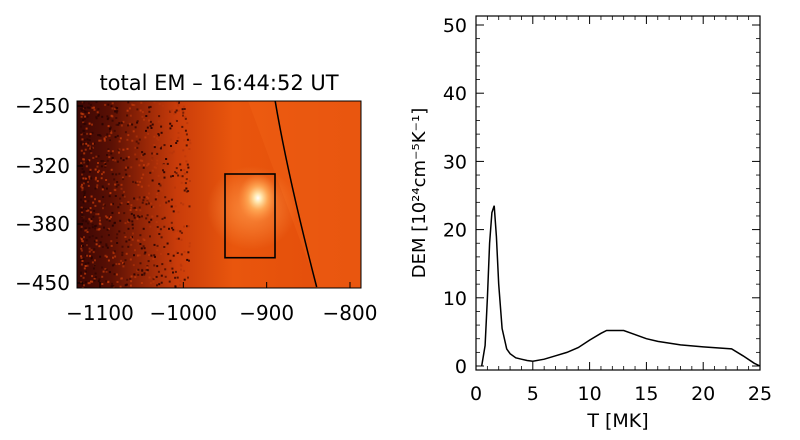 Image resolution: width=800 pixels, height=440 pixels. I want to click on solar-limb-curve, so click(296, 194).